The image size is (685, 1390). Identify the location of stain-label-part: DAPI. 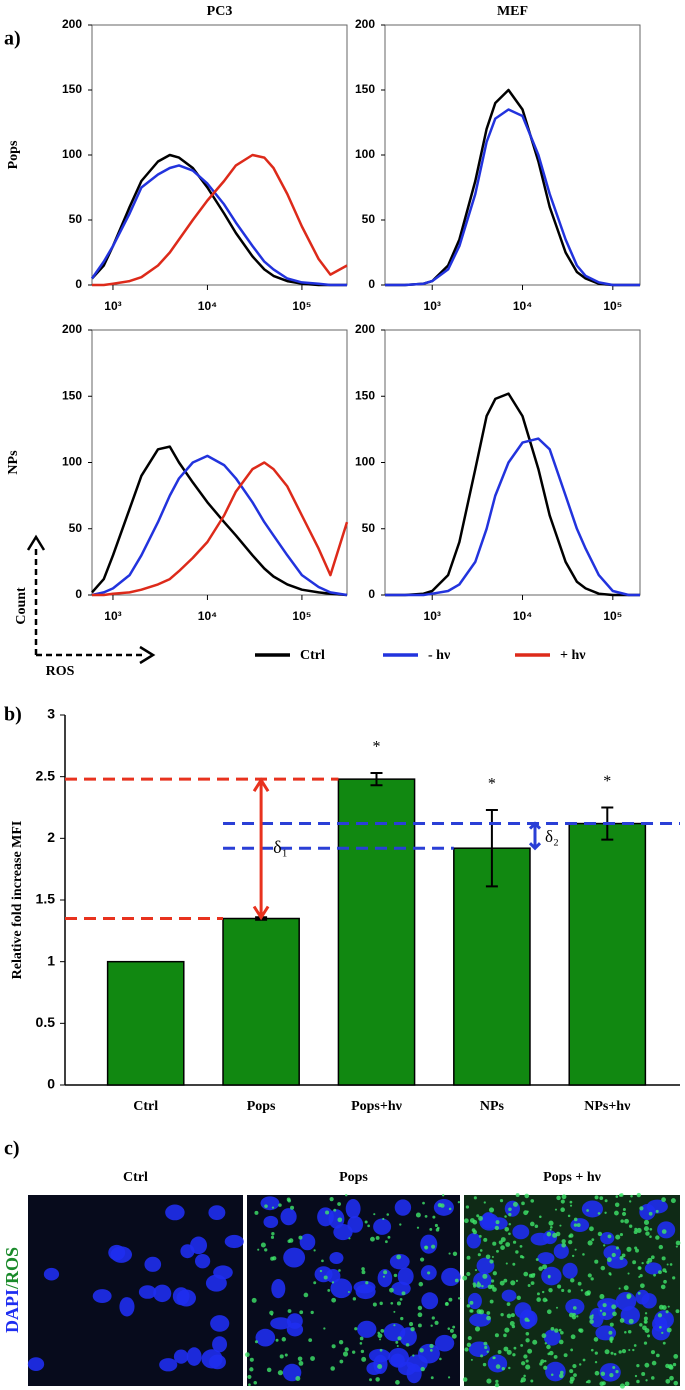
(12, 1311).